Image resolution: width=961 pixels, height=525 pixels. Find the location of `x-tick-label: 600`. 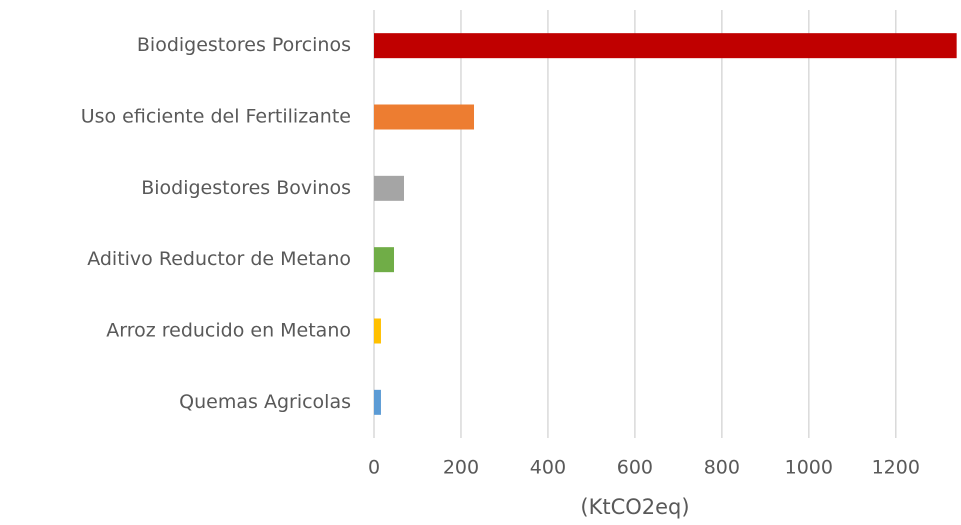

x-tick-label: 600 is located at coordinates (635, 468).